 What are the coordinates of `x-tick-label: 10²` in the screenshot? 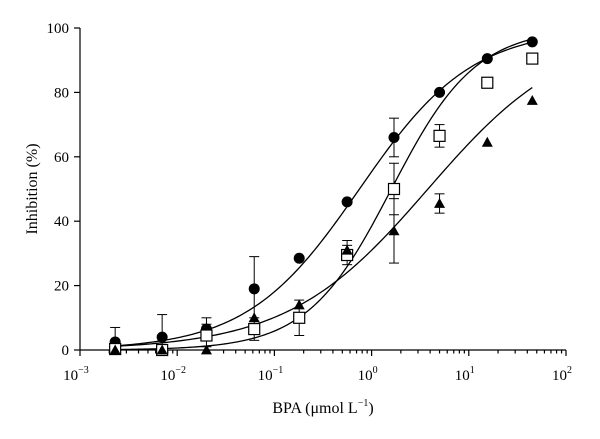 It's located at (562, 374).